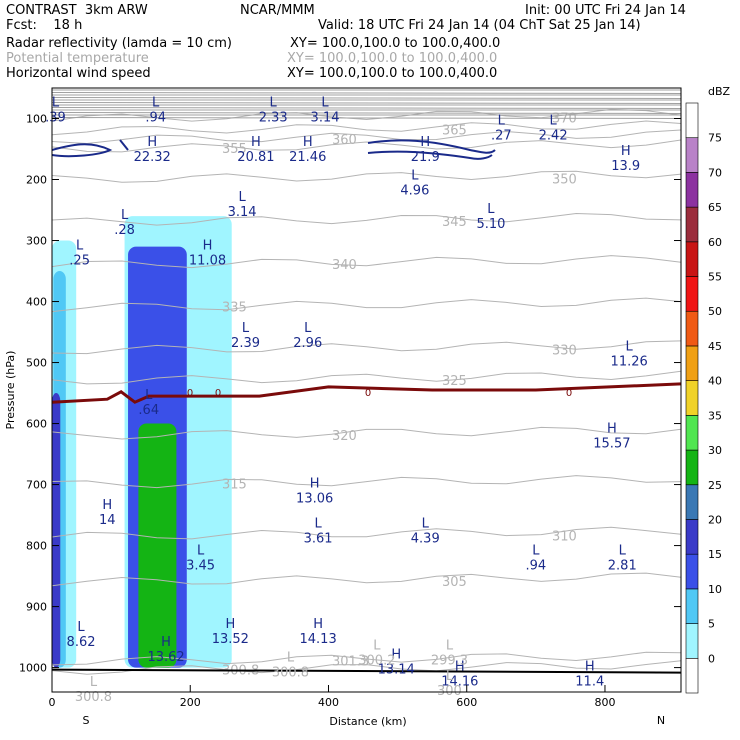 Image resolution: width=740 pixels, height=740 pixels. I want to click on wind-extremum-value: 3.61, so click(318, 538).